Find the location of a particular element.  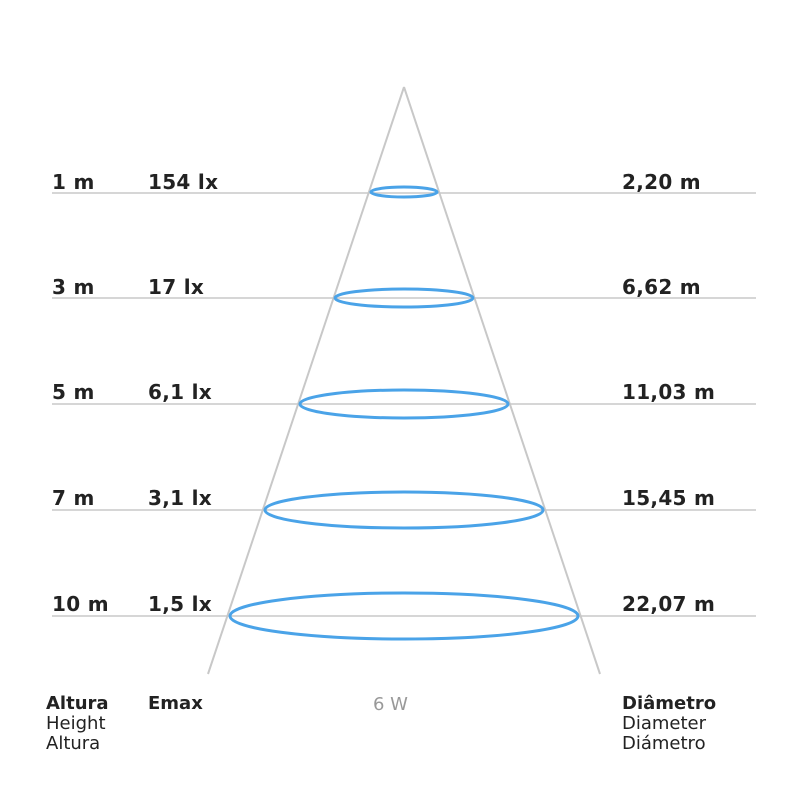

emax-label: 3,1 lx is located at coordinates (180, 498).